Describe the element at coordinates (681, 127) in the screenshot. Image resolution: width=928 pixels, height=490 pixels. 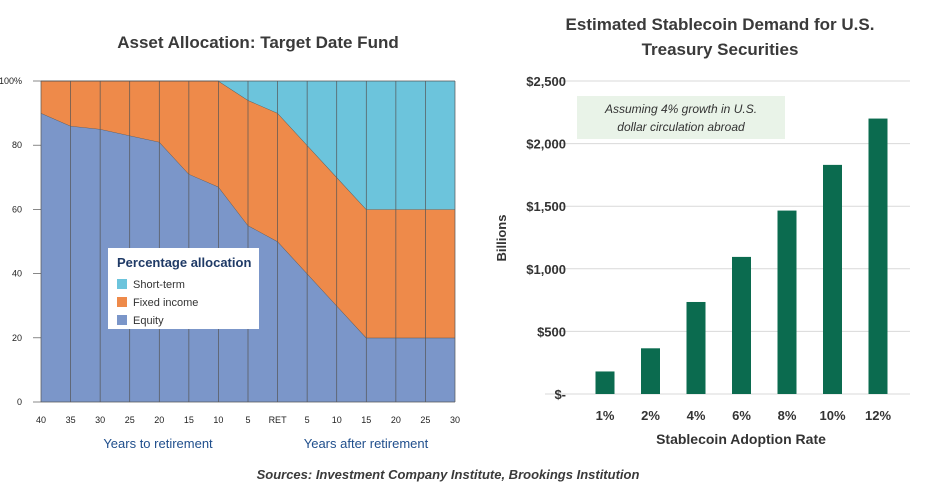
I see `annotation-line-2: dollar circulation abroad` at that location.